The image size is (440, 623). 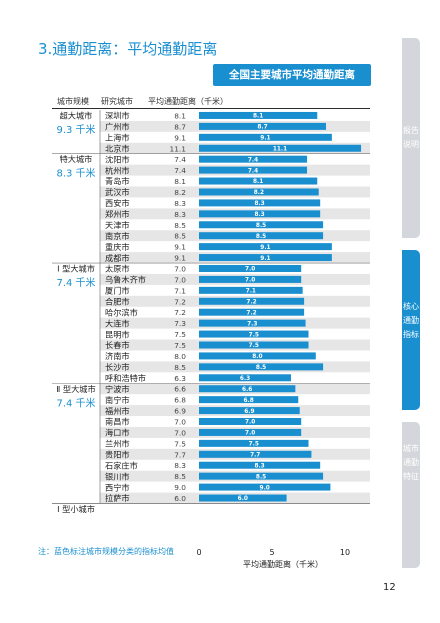 I want to click on x-tick-label: 5, so click(x=271, y=552).